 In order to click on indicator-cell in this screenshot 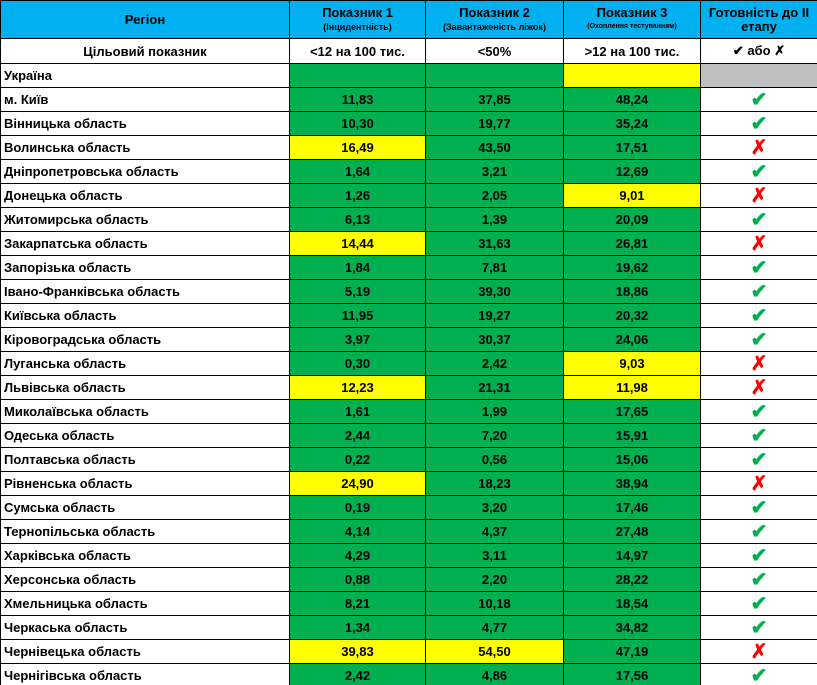, I will do `click(357, 75)`.